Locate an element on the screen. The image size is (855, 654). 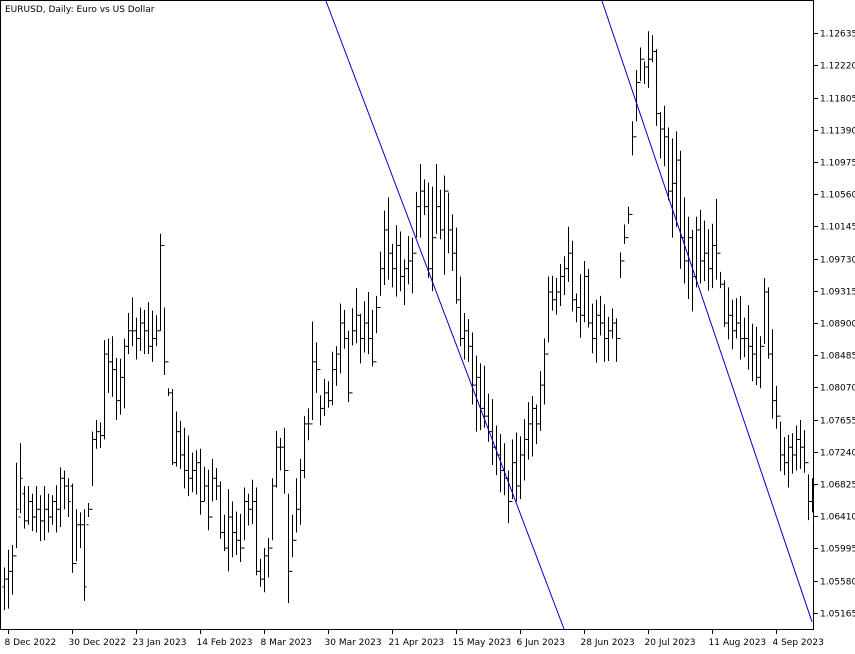
time-tick-label: 8 Dec 2022 is located at coordinates (31, 643).